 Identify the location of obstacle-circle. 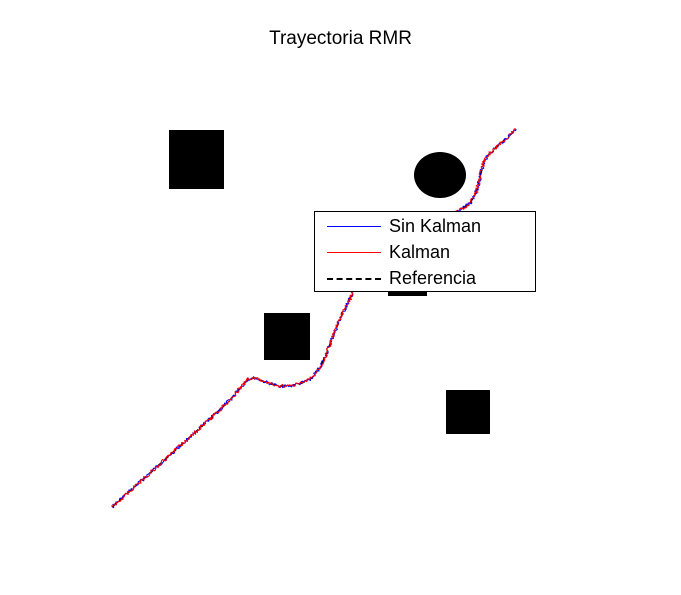
(440, 175).